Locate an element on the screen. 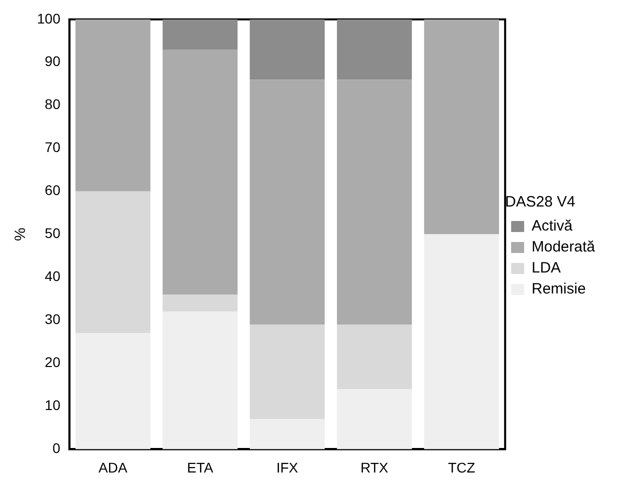  legend-label: Remisie is located at coordinates (559, 289).